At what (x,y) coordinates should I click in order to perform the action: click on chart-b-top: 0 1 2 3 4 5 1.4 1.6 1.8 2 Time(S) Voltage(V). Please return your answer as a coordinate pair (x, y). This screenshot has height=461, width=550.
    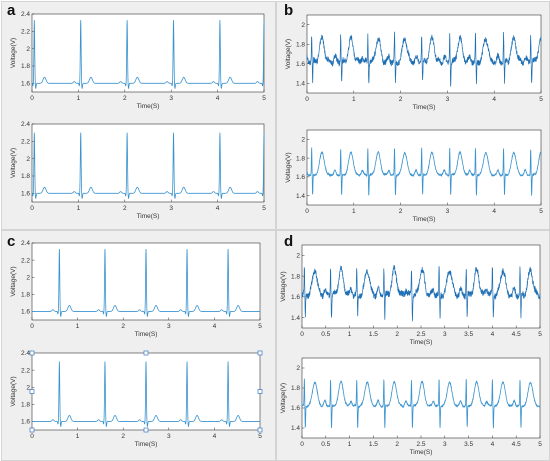
    Looking at the image, I should click on (414, 62).